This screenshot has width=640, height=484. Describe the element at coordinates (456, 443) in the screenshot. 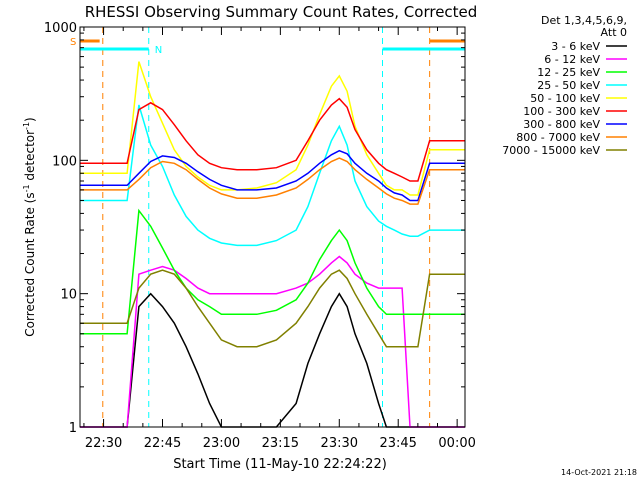

I see `x-tick-label: 00:00` at that location.